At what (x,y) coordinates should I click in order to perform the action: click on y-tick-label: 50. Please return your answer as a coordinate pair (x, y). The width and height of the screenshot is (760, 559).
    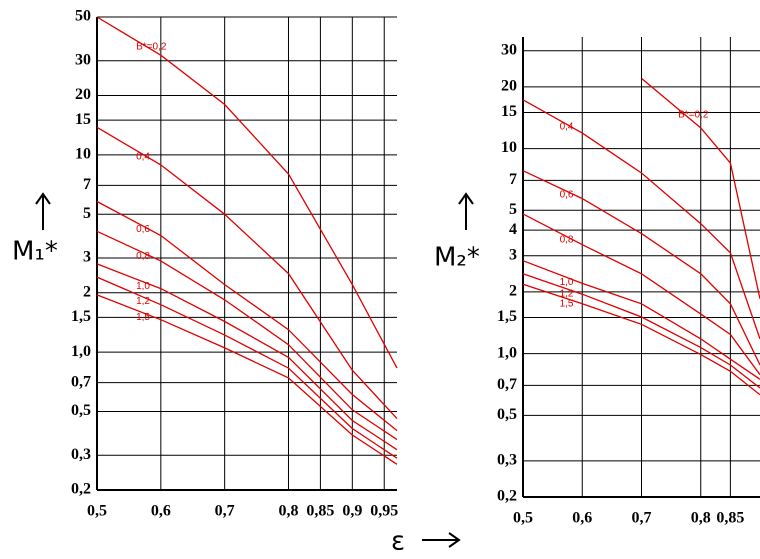
    Looking at the image, I should click on (83, 16).